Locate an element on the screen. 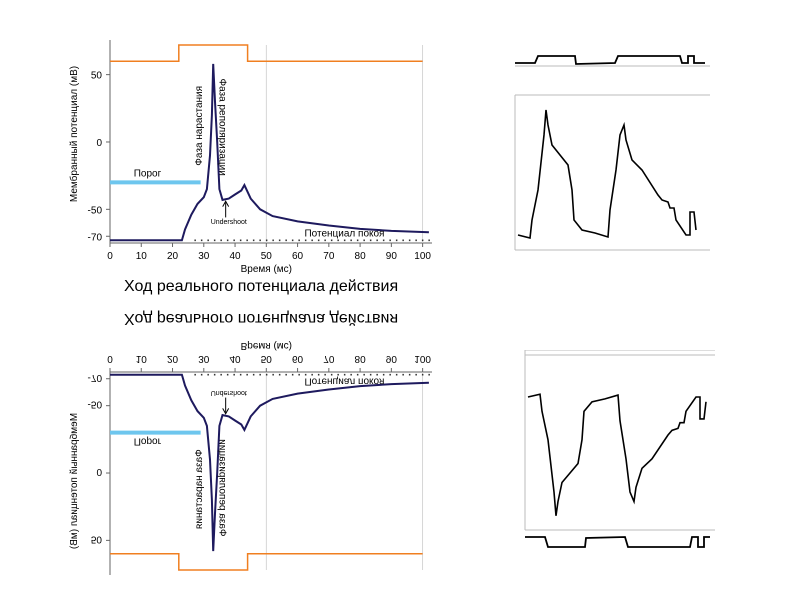 The width and height of the screenshot is (800, 600). mirrored-chart-title: Ход реального потенциала действия is located at coordinates (261, 318).